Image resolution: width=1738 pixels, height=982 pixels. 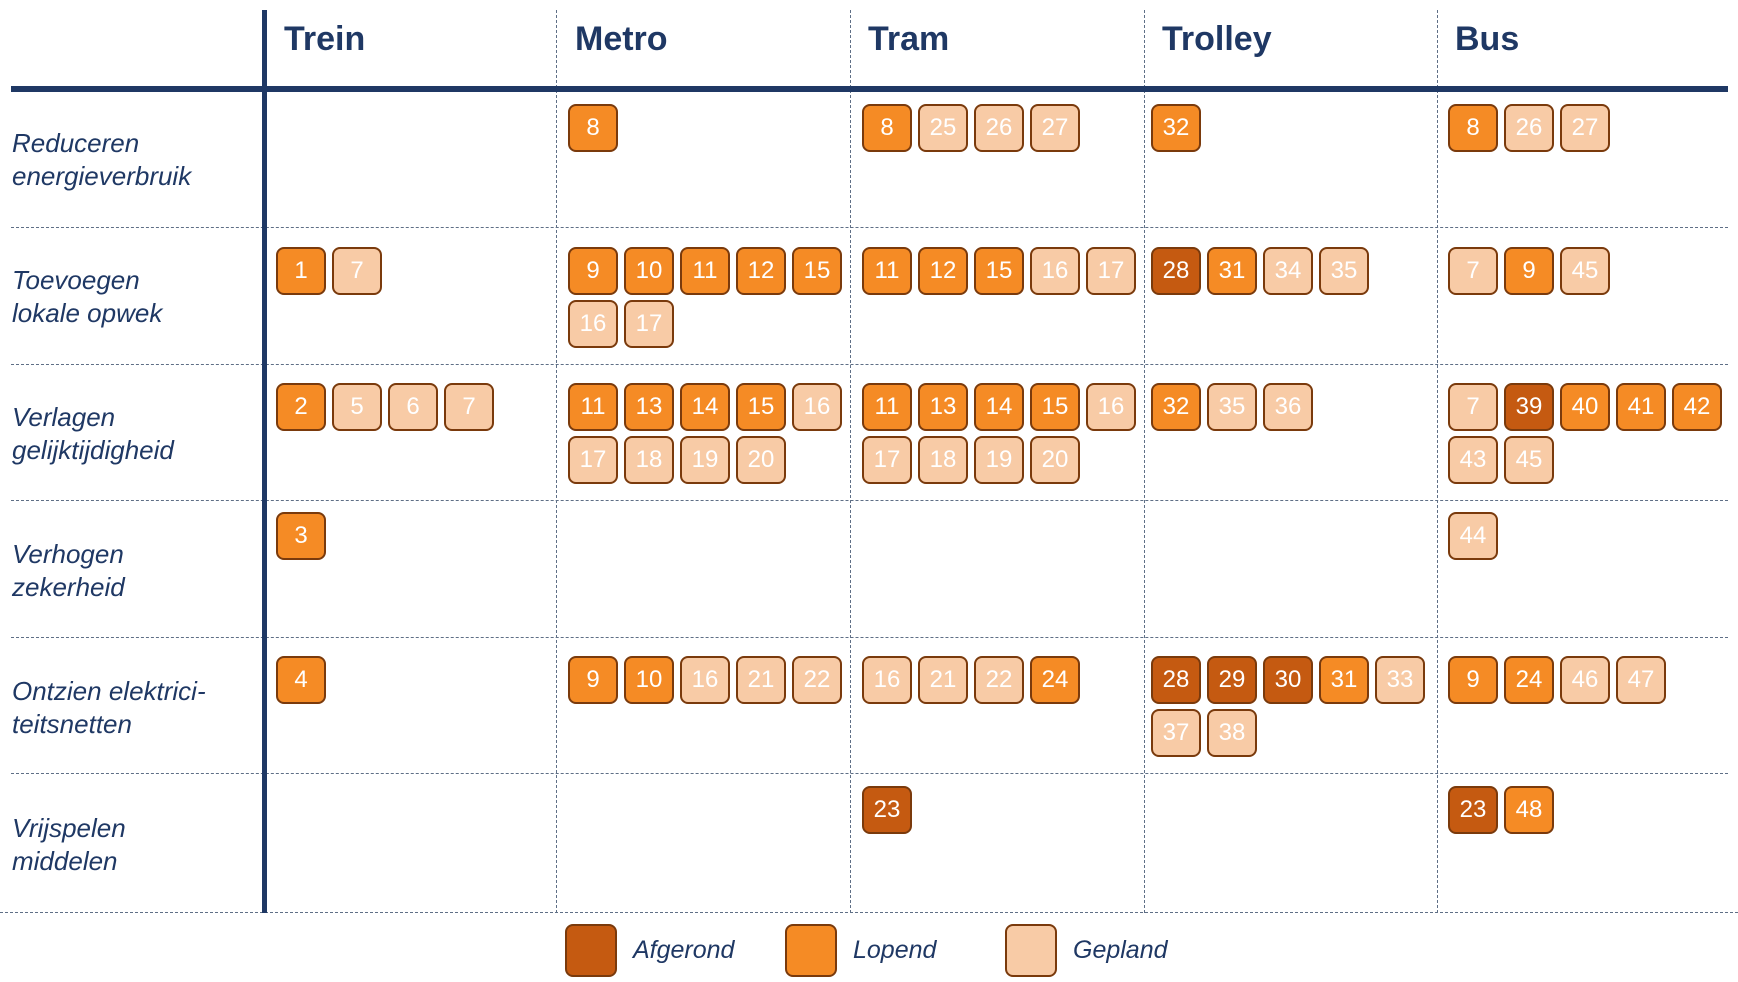 What do you see at coordinates (1641, 407) in the screenshot?
I see `measure-badge-41: 41` at bounding box center [1641, 407].